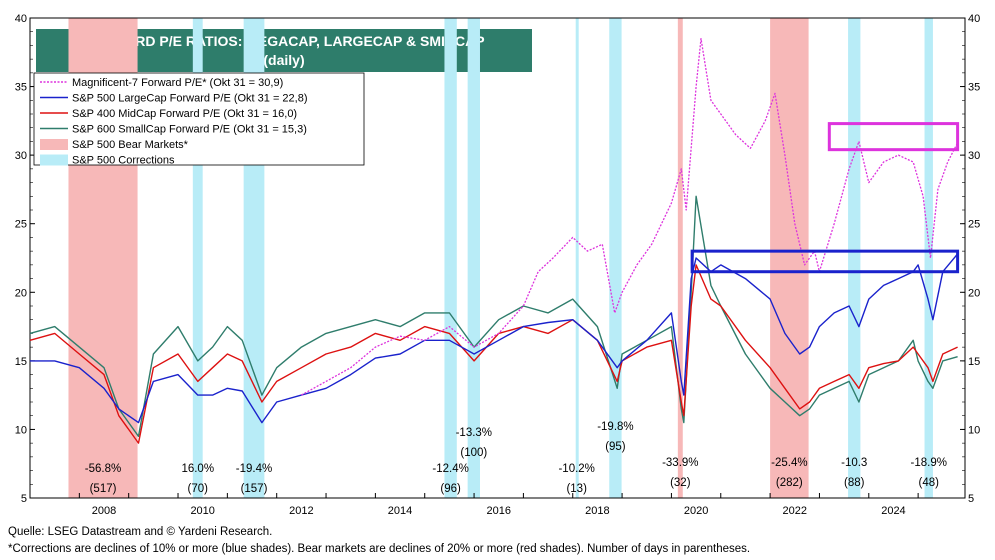  I want to click on y-tick-label-left: 20, so click(21, 293).